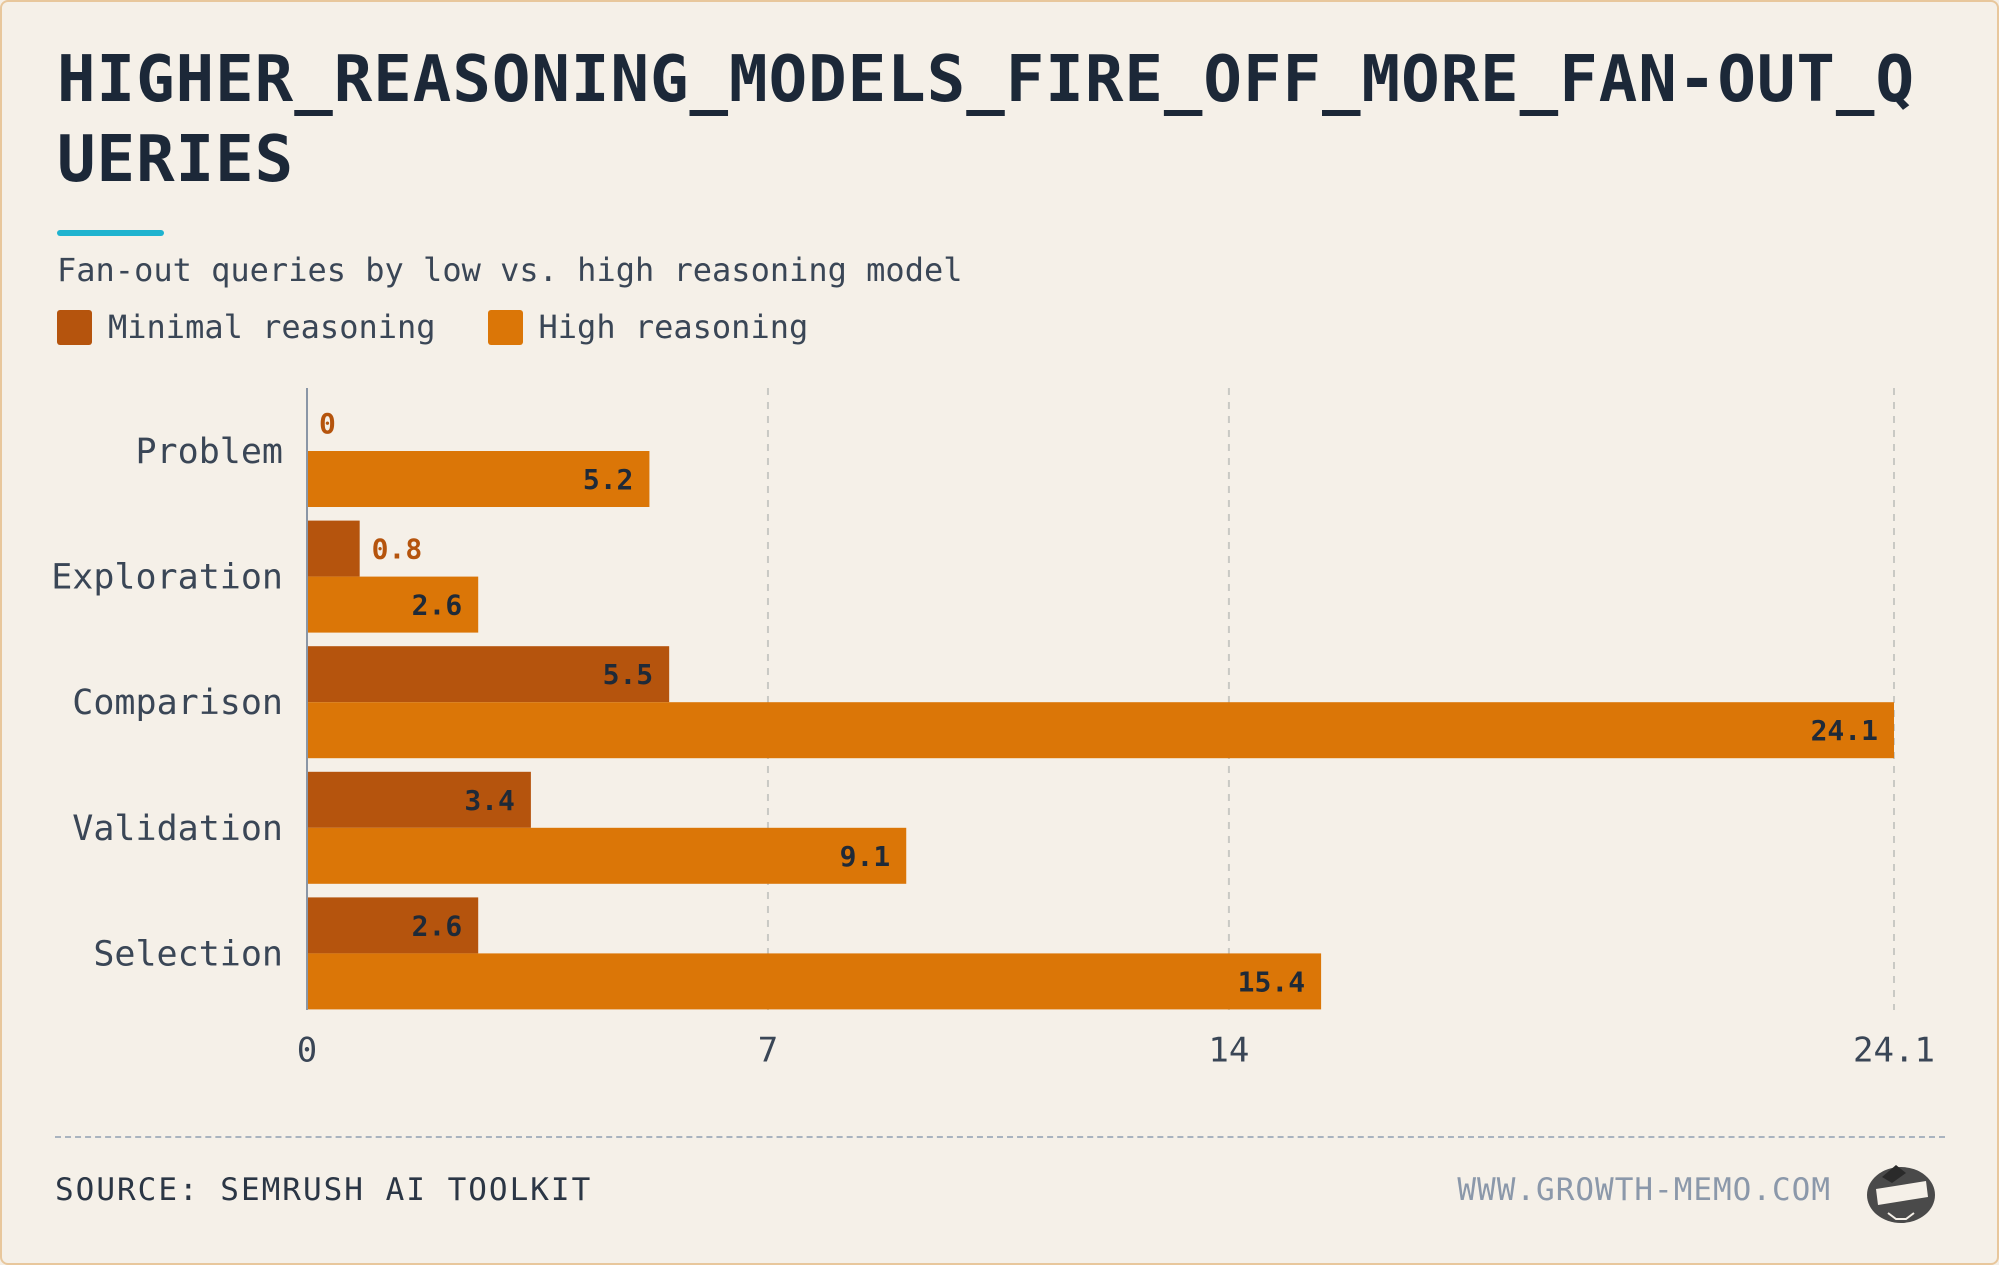  What do you see at coordinates (768, 1051) in the screenshot?
I see `x-tick-label: 7` at bounding box center [768, 1051].